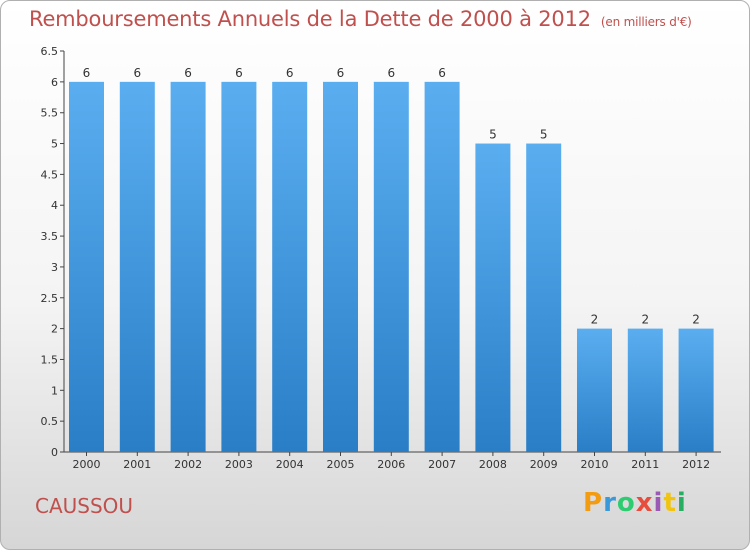 The height and width of the screenshot is (550, 750). I want to click on x-tick-label: 2006, so click(391, 464).